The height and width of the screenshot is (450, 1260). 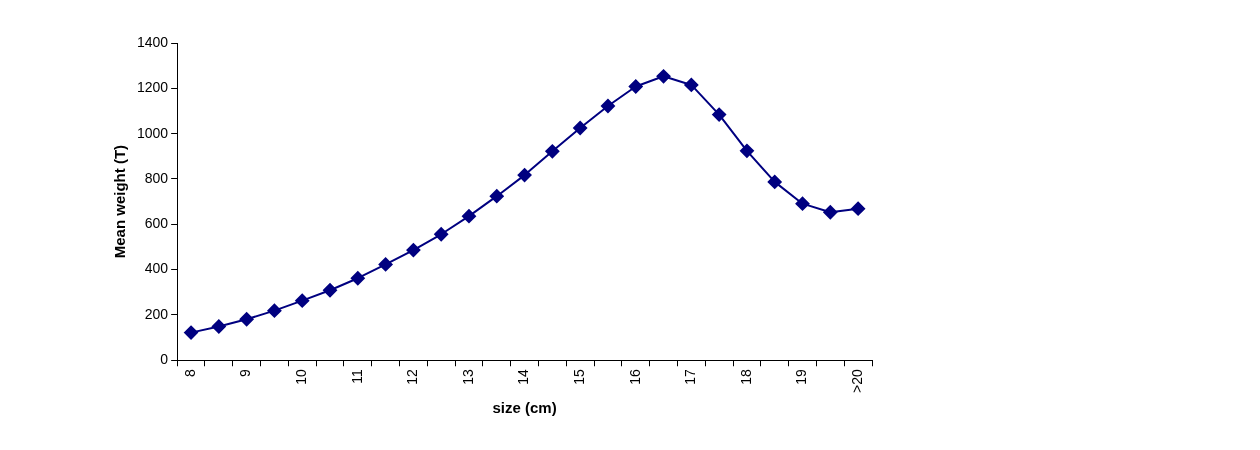 What do you see at coordinates (152, 132) in the screenshot?
I see `y-tick-label: 1000` at bounding box center [152, 132].